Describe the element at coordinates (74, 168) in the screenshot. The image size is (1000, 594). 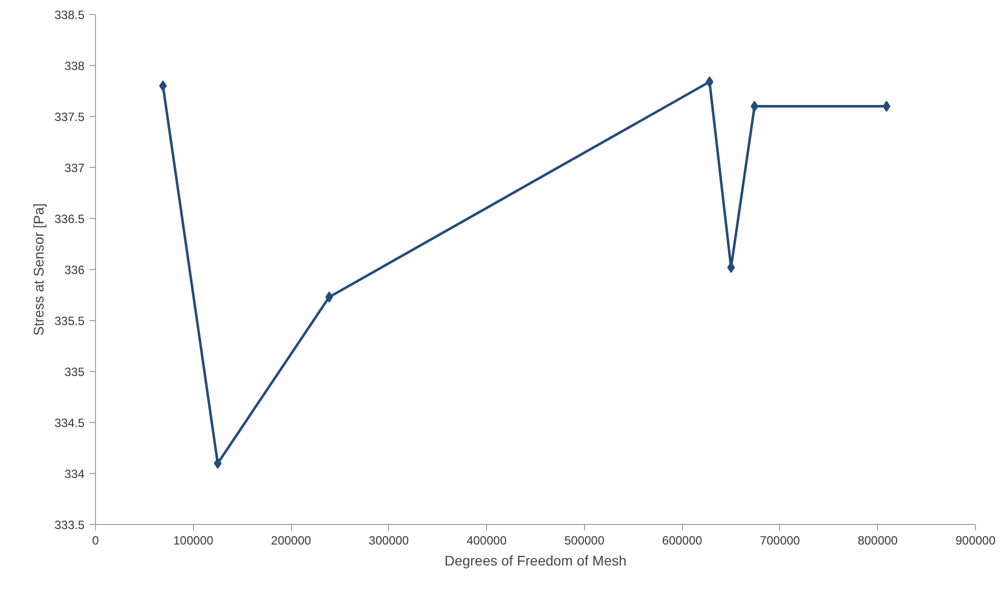
I see `y-tick-label: 337` at that location.